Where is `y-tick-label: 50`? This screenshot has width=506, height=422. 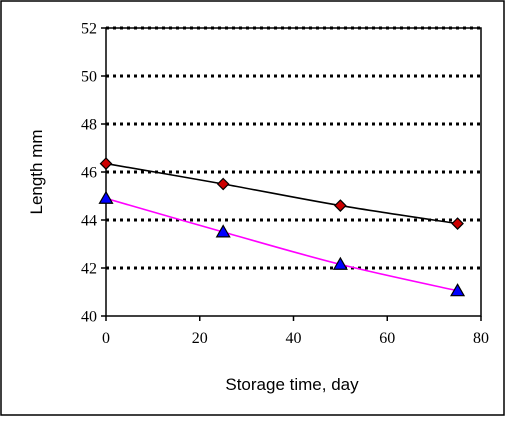
y-tick-label: 50 is located at coordinates (89, 77).